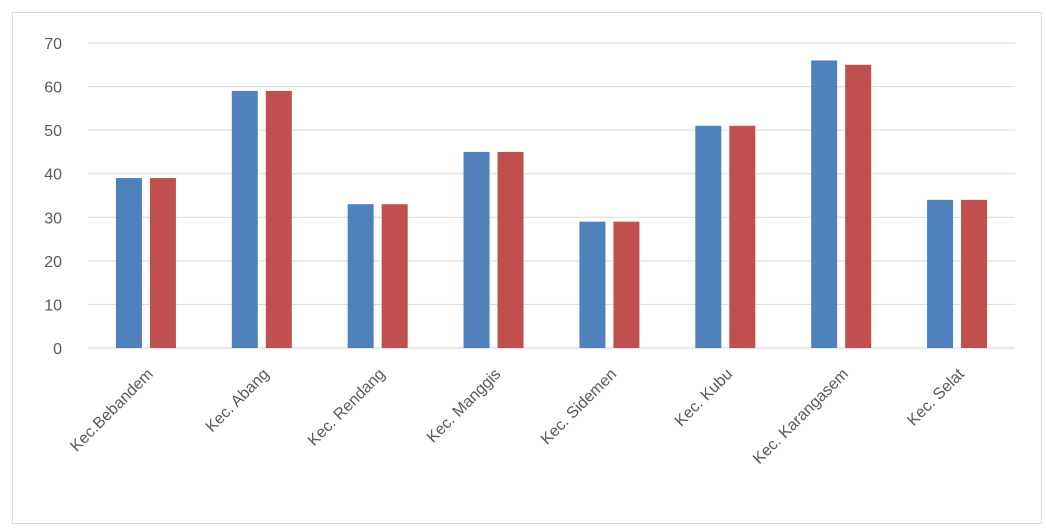 The width and height of the screenshot is (1046, 529). I want to click on y-tick-label: 40, so click(53, 175).